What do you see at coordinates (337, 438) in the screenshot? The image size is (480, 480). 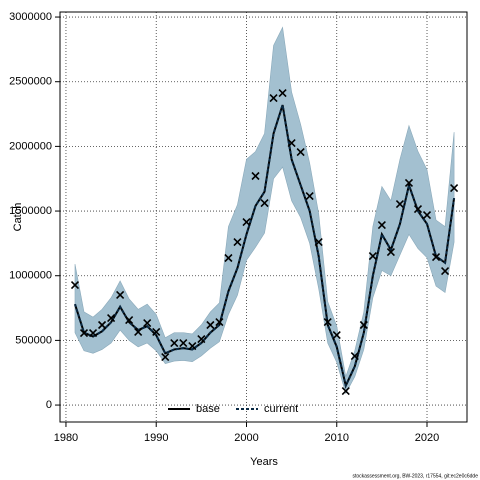 I see `x-tick-label: 2010` at bounding box center [337, 438].